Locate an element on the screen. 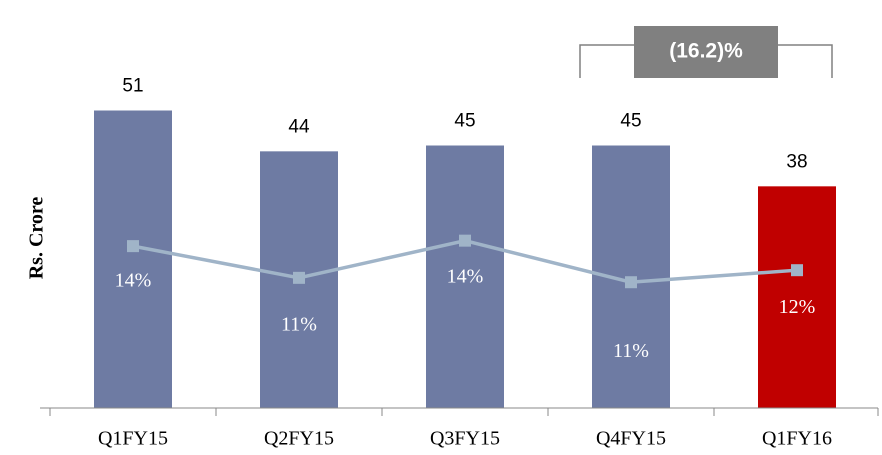 Image resolution: width=882 pixels, height=455 pixels. annotation: (16.2)% is located at coordinates (706, 51).